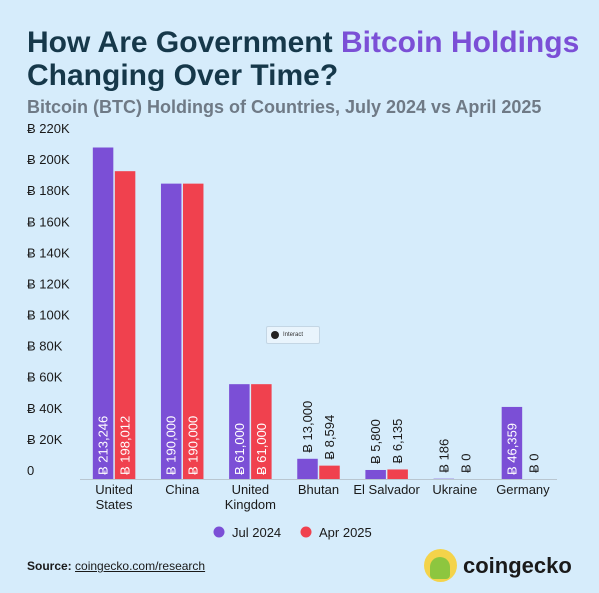  I want to click on y-tick-label: Ƀ 220K, so click(48, 128).